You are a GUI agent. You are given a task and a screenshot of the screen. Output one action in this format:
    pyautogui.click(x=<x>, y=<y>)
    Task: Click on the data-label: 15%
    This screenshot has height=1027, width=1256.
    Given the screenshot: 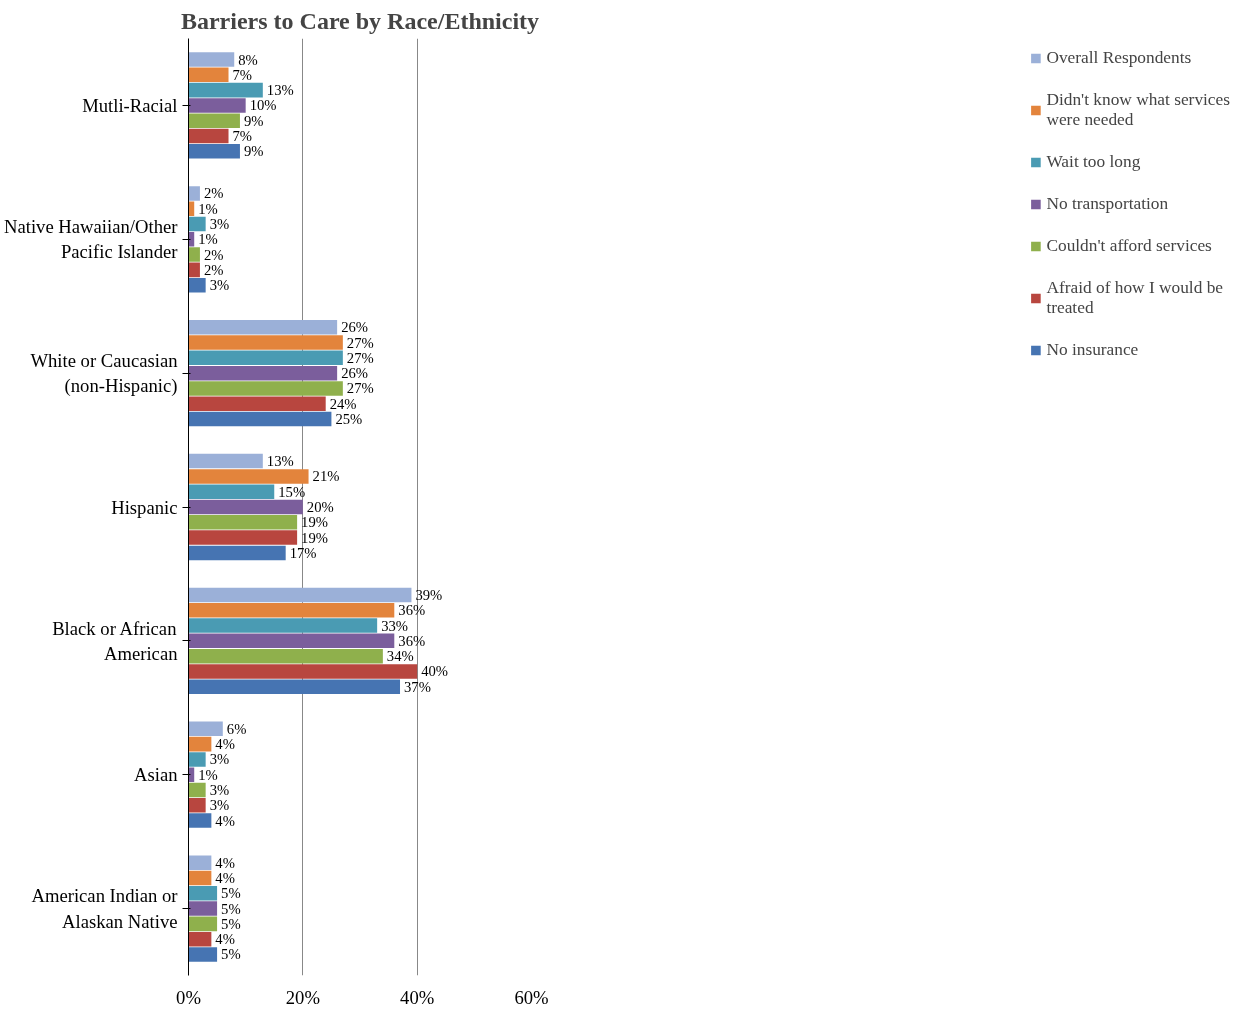 What is the action you would take?
    pyautogui.click(x=292, y=491)
    